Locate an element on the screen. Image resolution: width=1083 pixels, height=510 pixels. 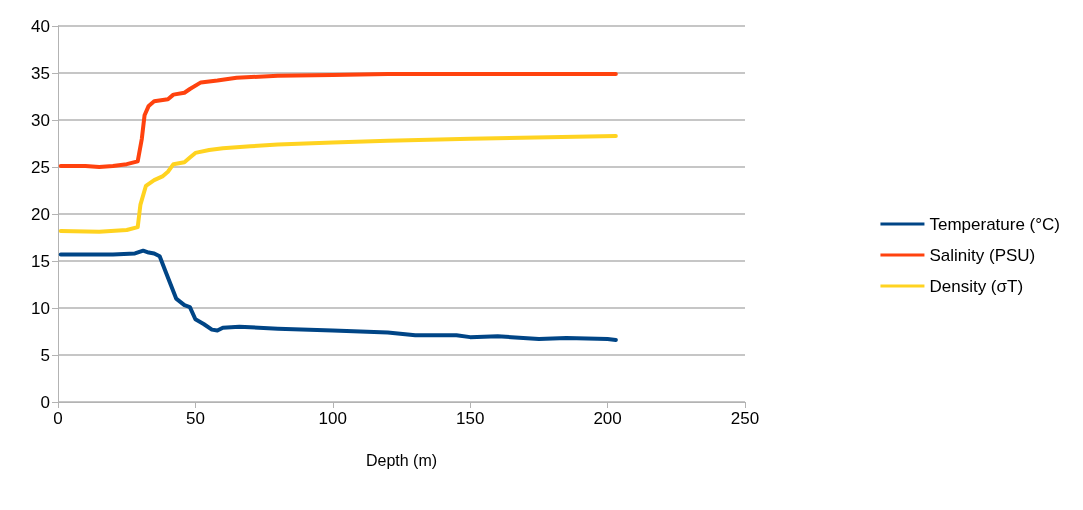
y-tick-label: 25 is located at coordinates (40, 167).